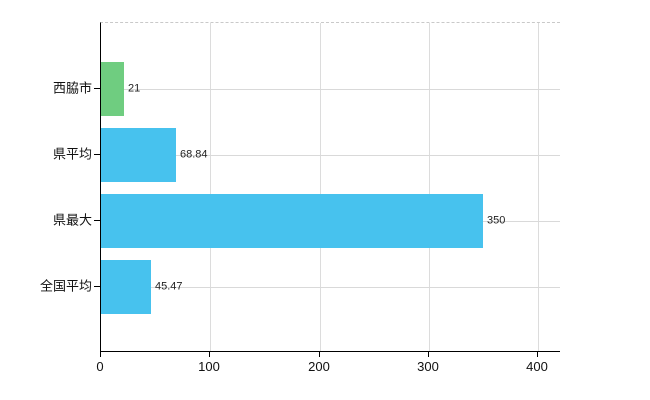  I want to click on x-tick-label: 400, so click(537, 366).